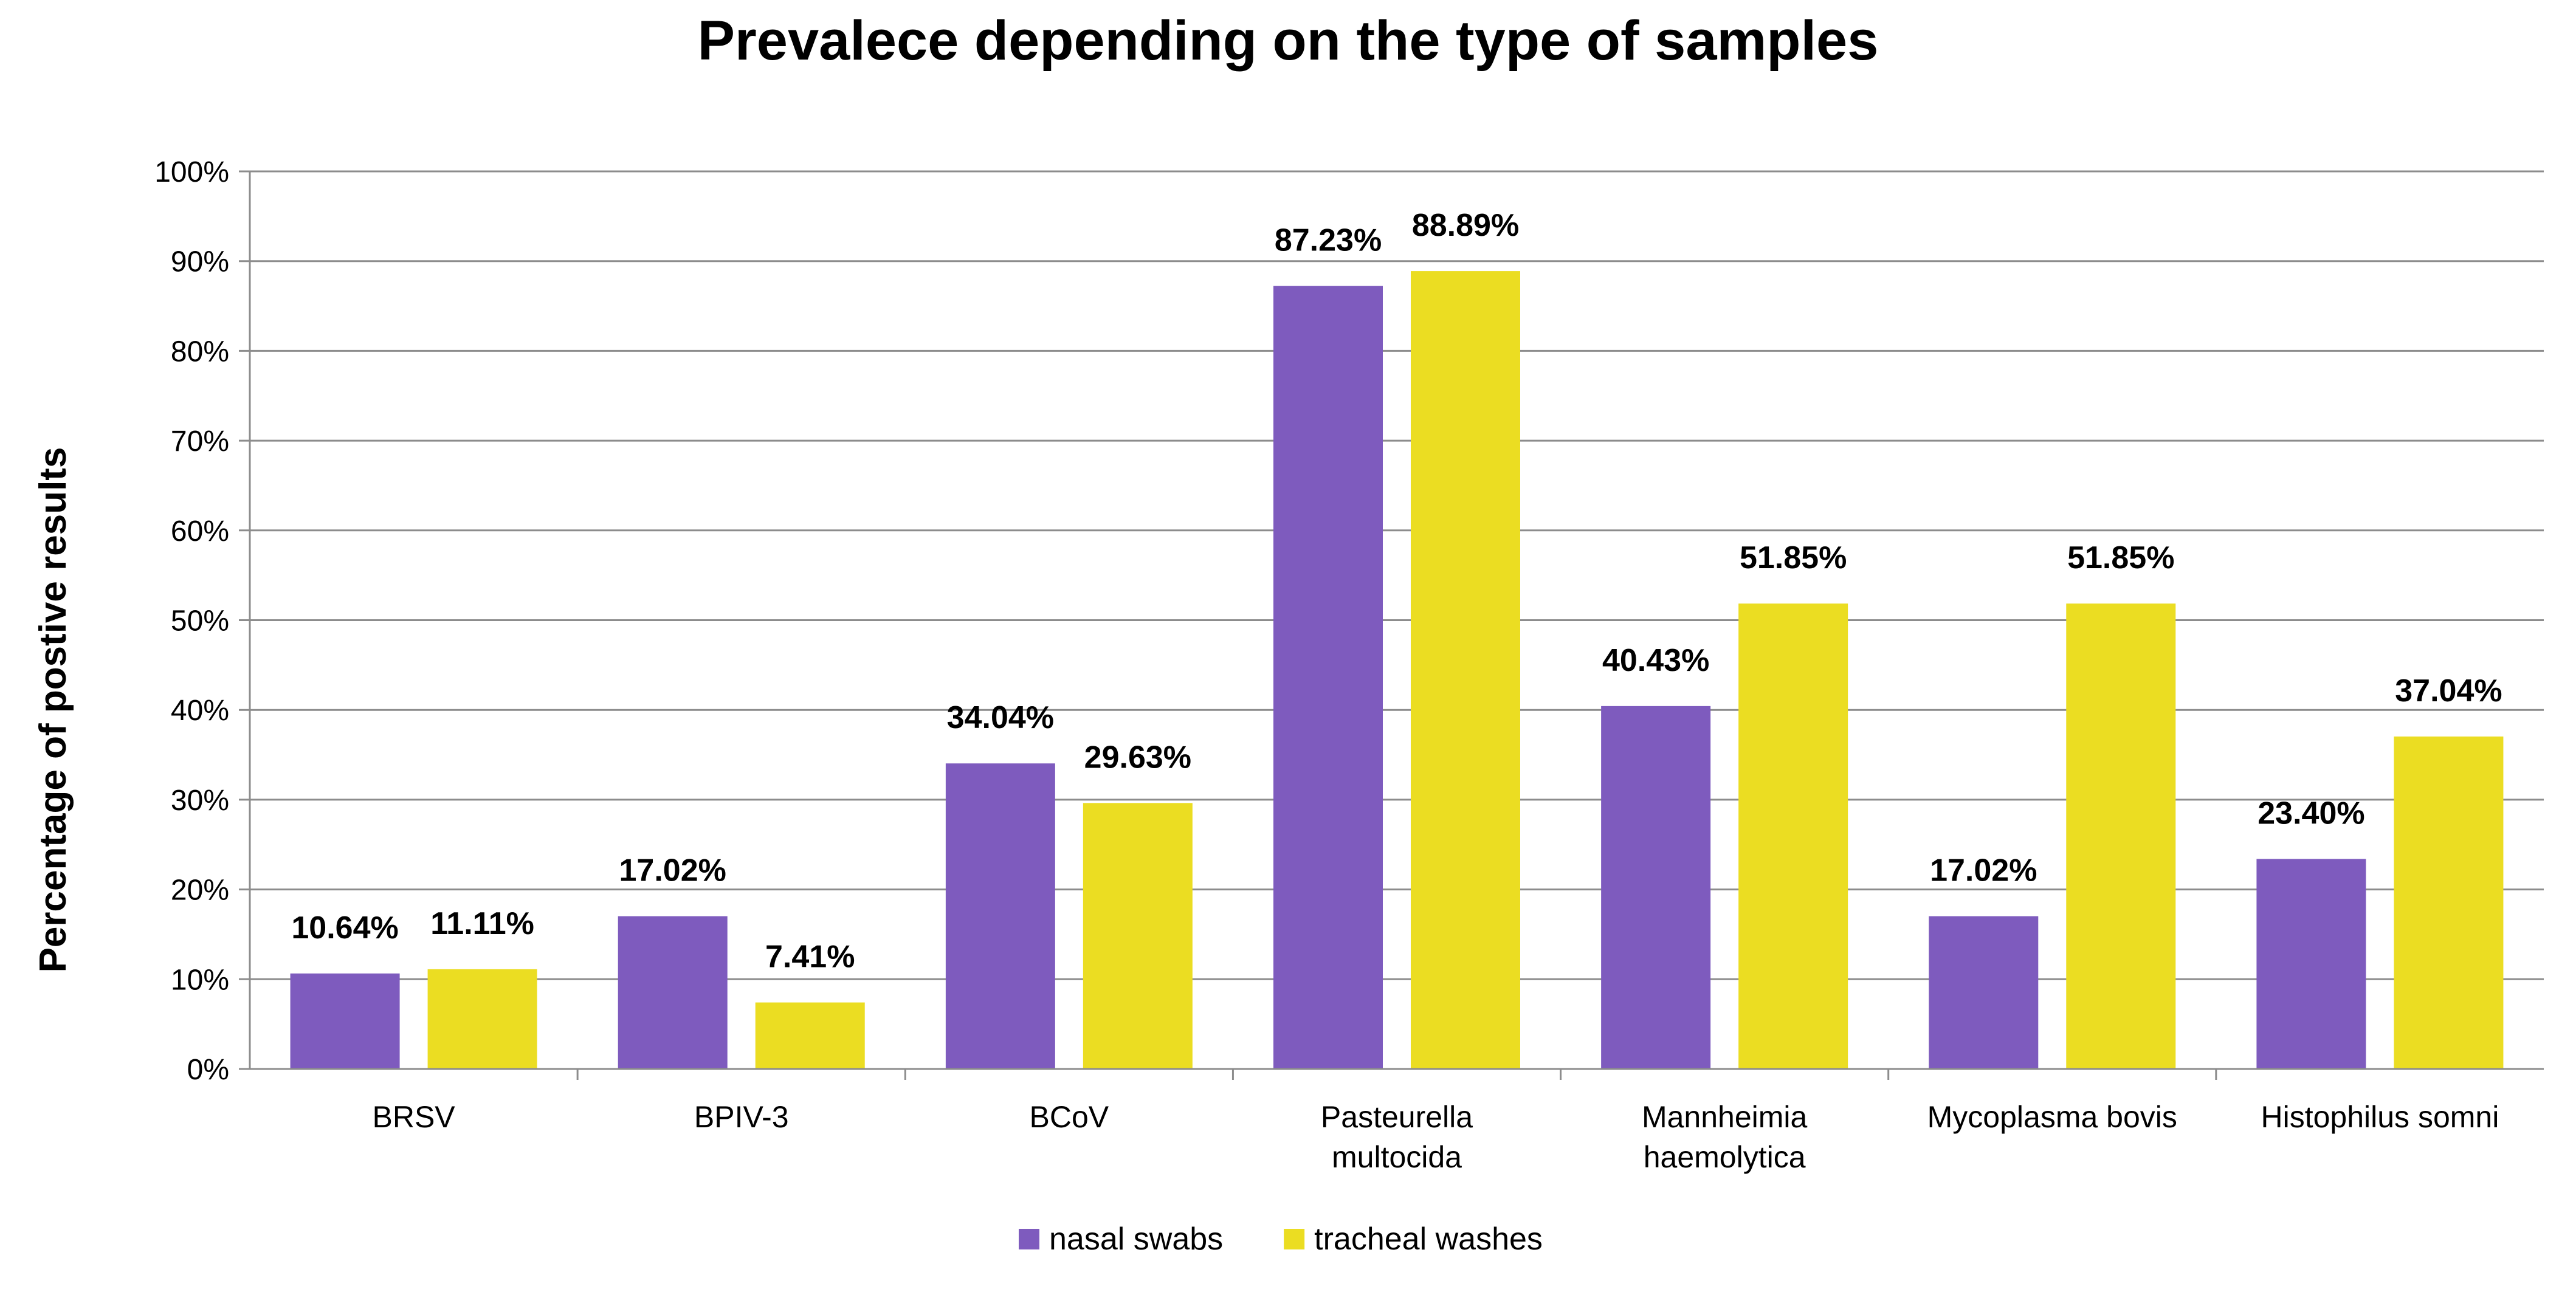 This screenshot has height=1292, width=2576. What do you see at coordinates (1428, 1239) in the screenshot?
I see `legend-label: tracheal washes` at bounding box center [1428, 1239].